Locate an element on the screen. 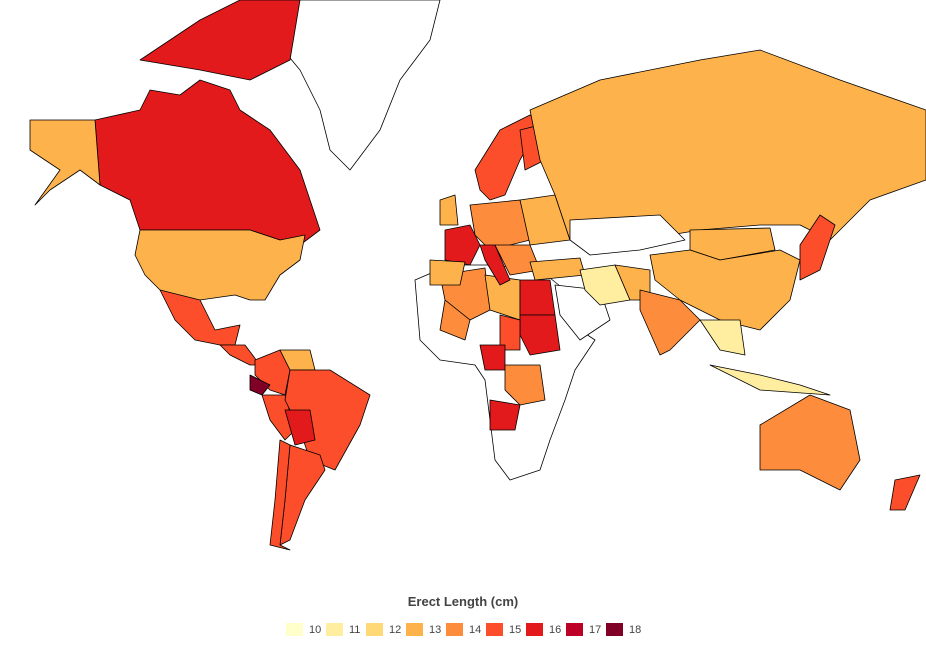  legend-label: 15 is located at coordinates (515, 629).